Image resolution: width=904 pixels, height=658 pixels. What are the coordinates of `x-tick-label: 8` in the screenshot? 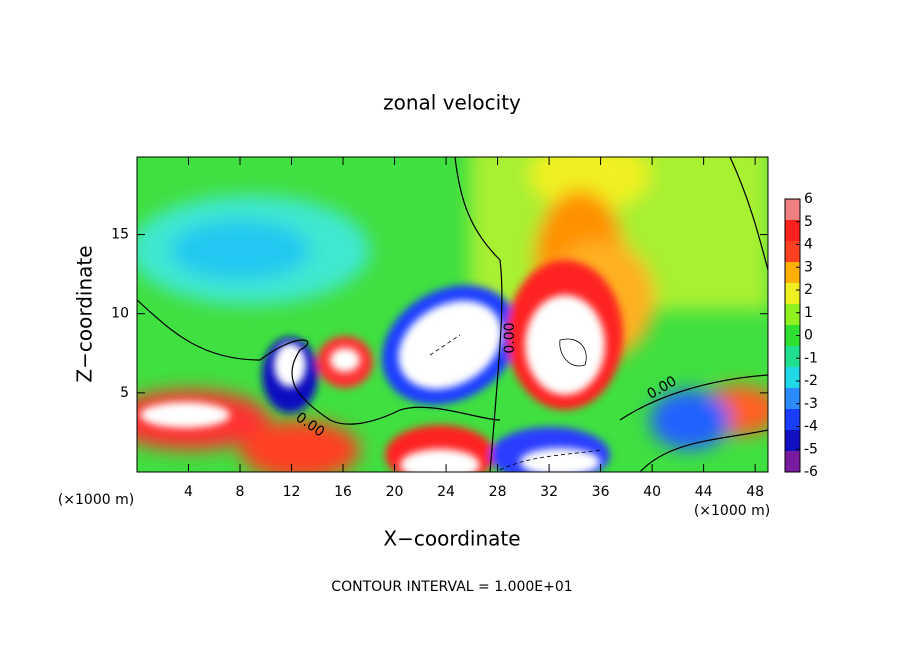 It's located at (240, 492).